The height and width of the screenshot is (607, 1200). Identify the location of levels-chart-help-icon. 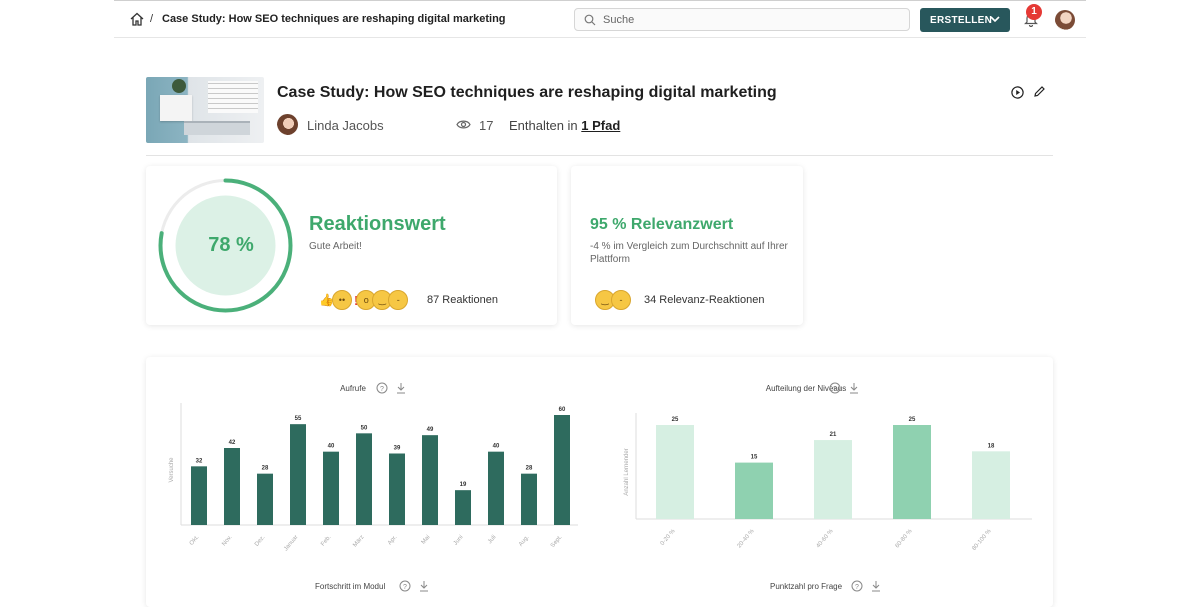
(835, 388).